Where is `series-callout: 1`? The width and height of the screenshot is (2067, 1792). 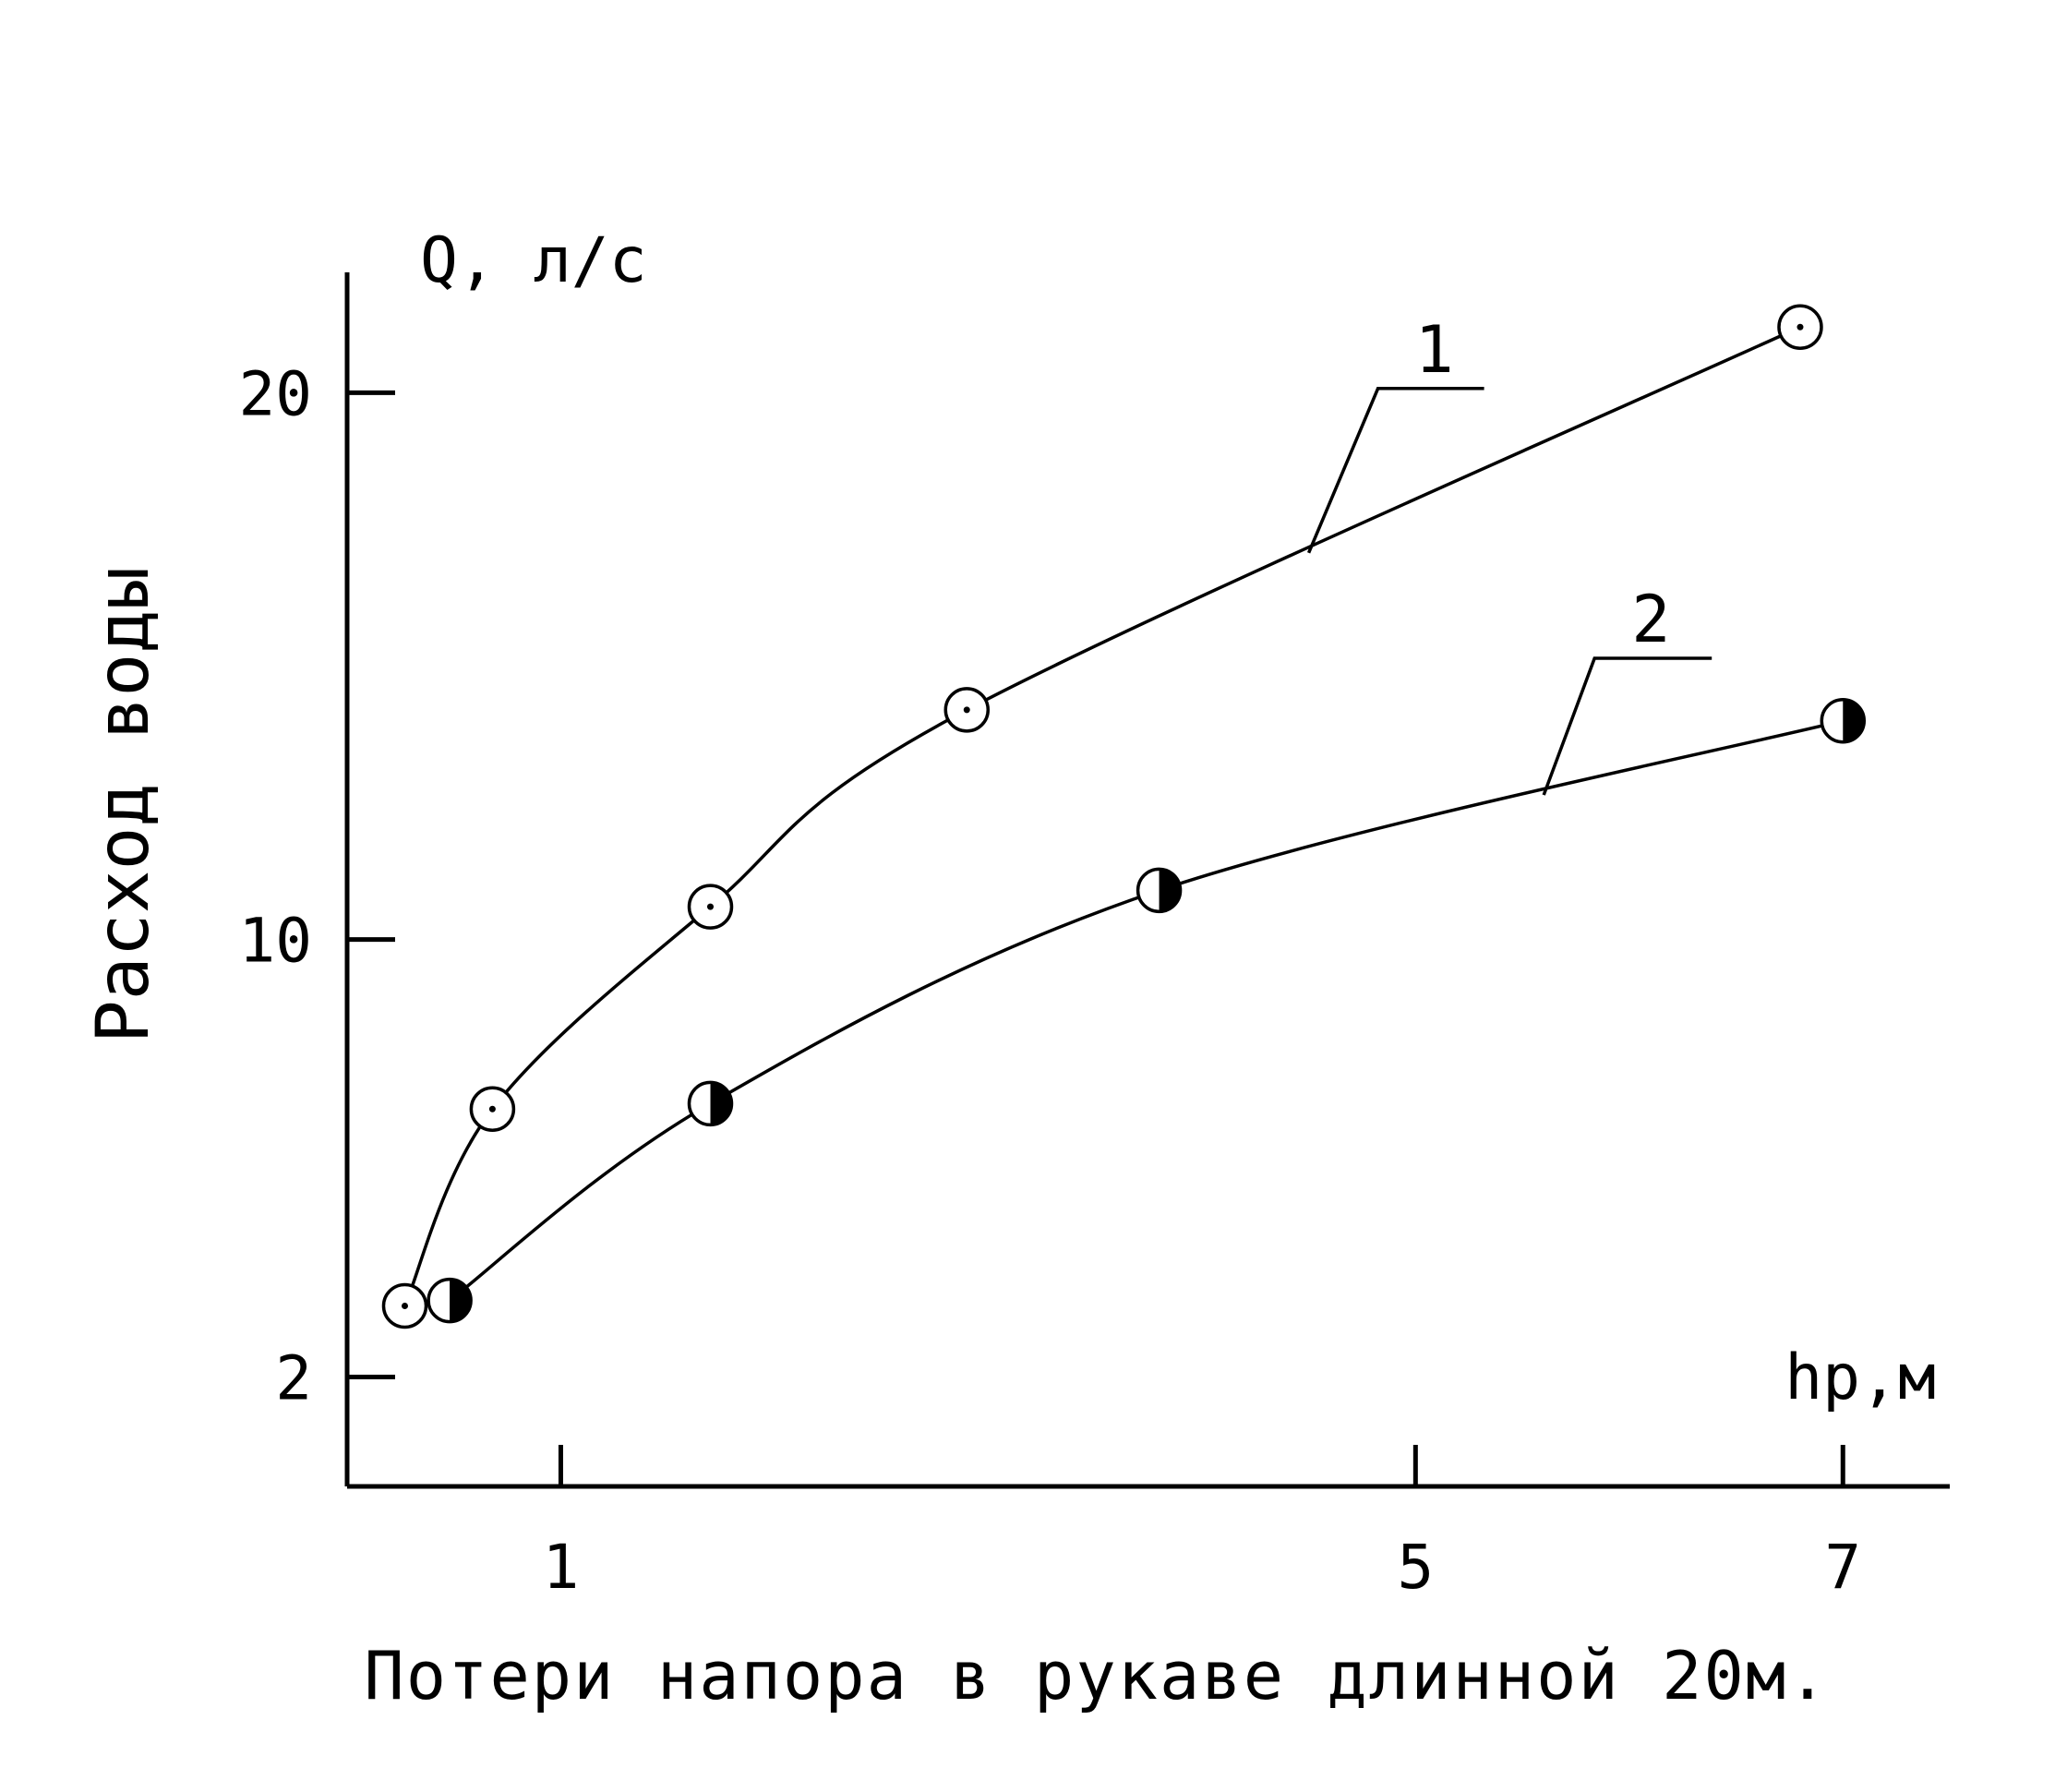
series-callout: 1 is located at coordinates (1395, 433).